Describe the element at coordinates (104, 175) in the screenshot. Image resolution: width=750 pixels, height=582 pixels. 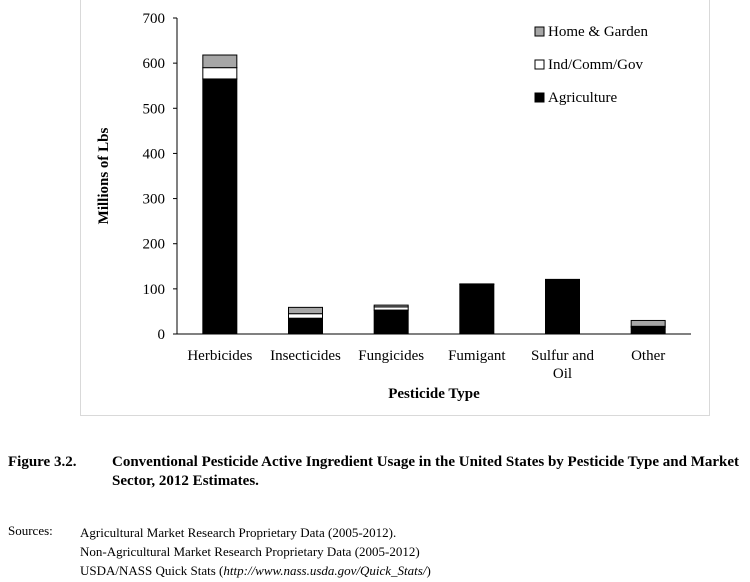
I see `y-axis-title: Millions of Lbs` at that location.